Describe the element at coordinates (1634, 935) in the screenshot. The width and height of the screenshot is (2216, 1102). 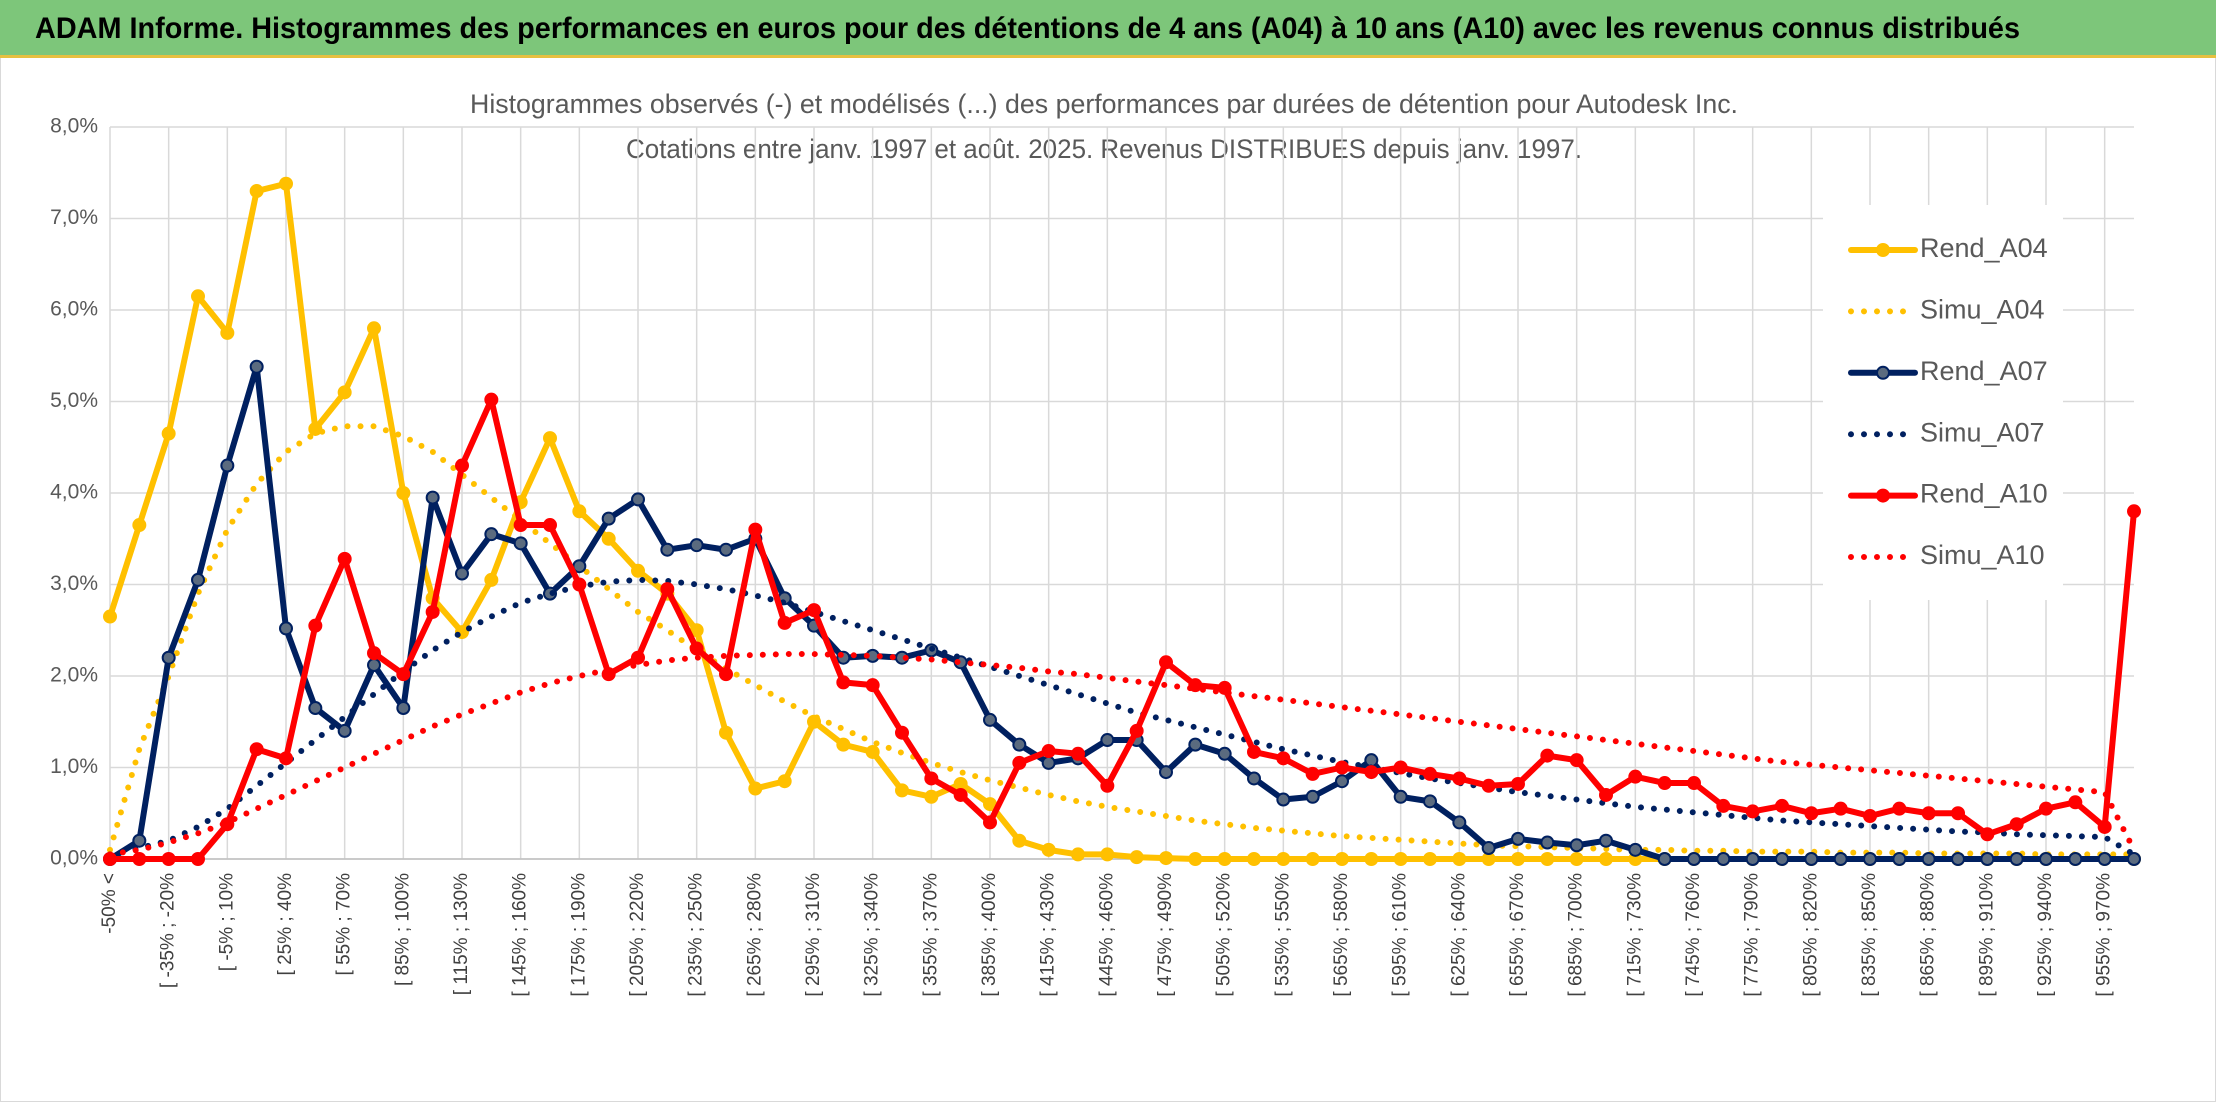
I see `x-tick-label: [ 715% ; 730%` at that location.